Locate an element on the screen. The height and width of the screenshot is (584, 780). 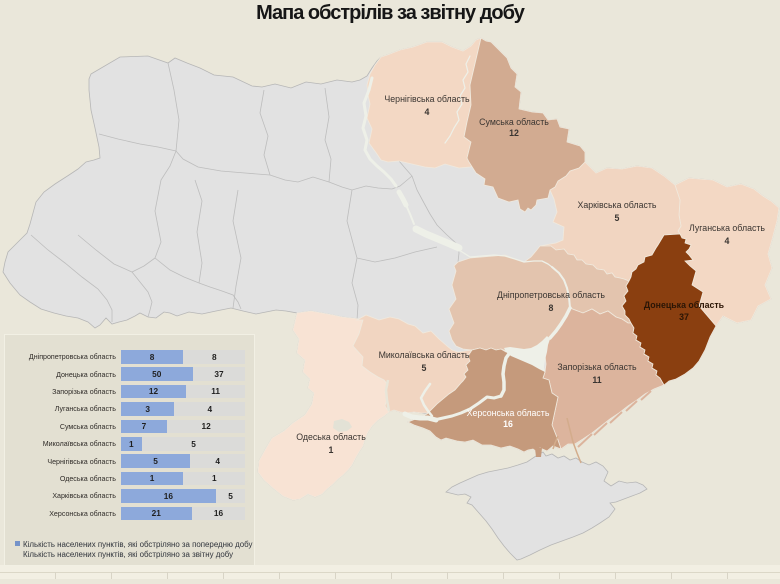
svg-text: 1 is located at coordinates (331, 450).